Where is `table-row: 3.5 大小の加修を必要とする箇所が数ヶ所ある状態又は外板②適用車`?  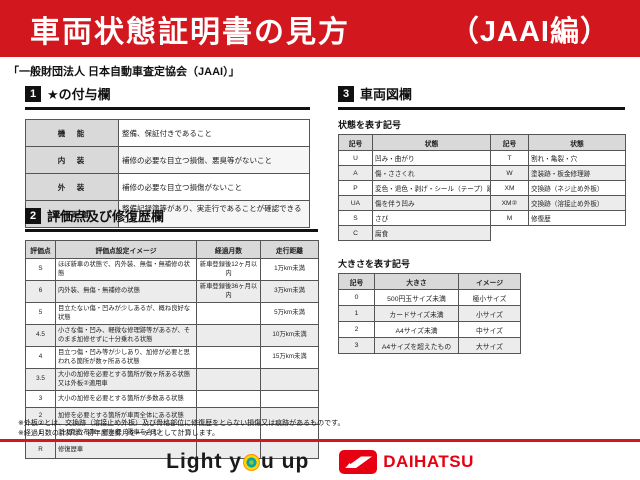 table-row: 3.5 大小の加修を必要とする箇所が数ヶ所ある状態又は外板②適用車 is located at coordinates (172, 379).